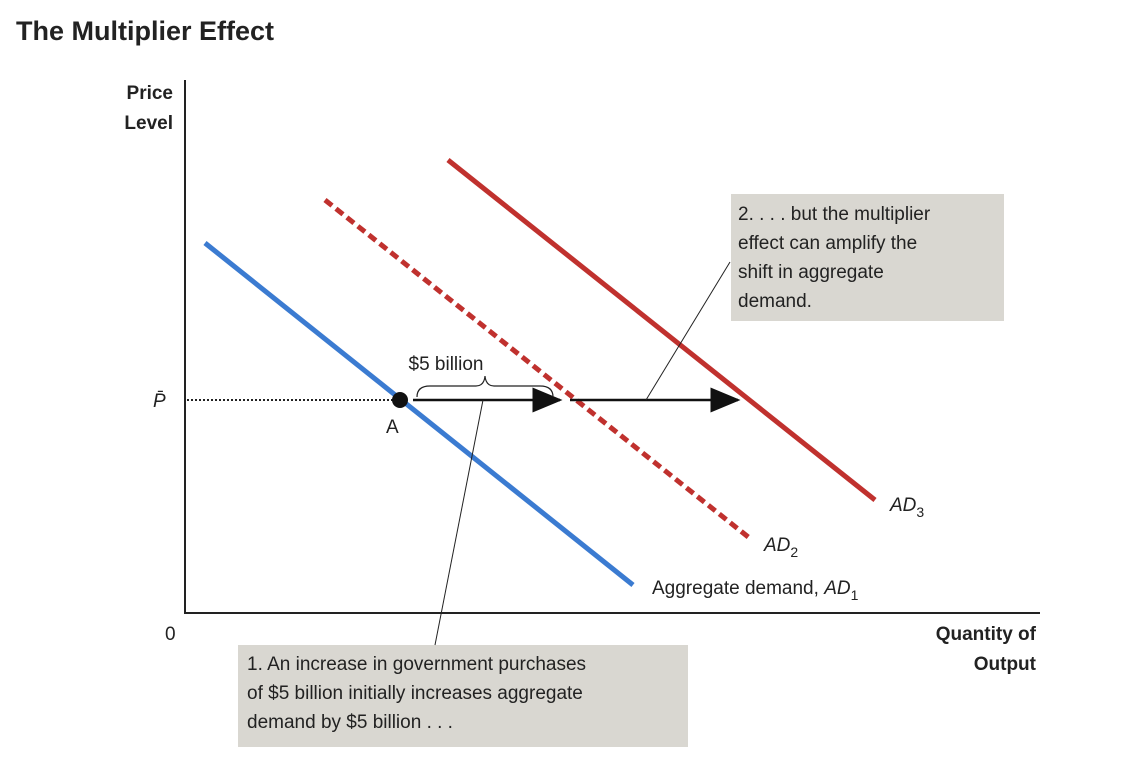  What do you see at coordinates (392, 427) in the screenshot?
I see `point-label: A` at bounding box center [392, 427].